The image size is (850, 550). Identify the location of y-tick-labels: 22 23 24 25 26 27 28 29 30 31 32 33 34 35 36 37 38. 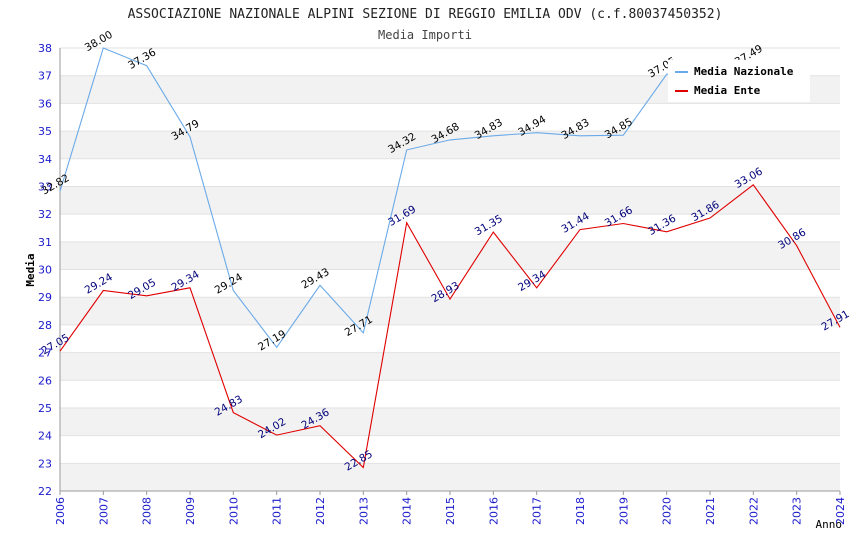
(45, 270).